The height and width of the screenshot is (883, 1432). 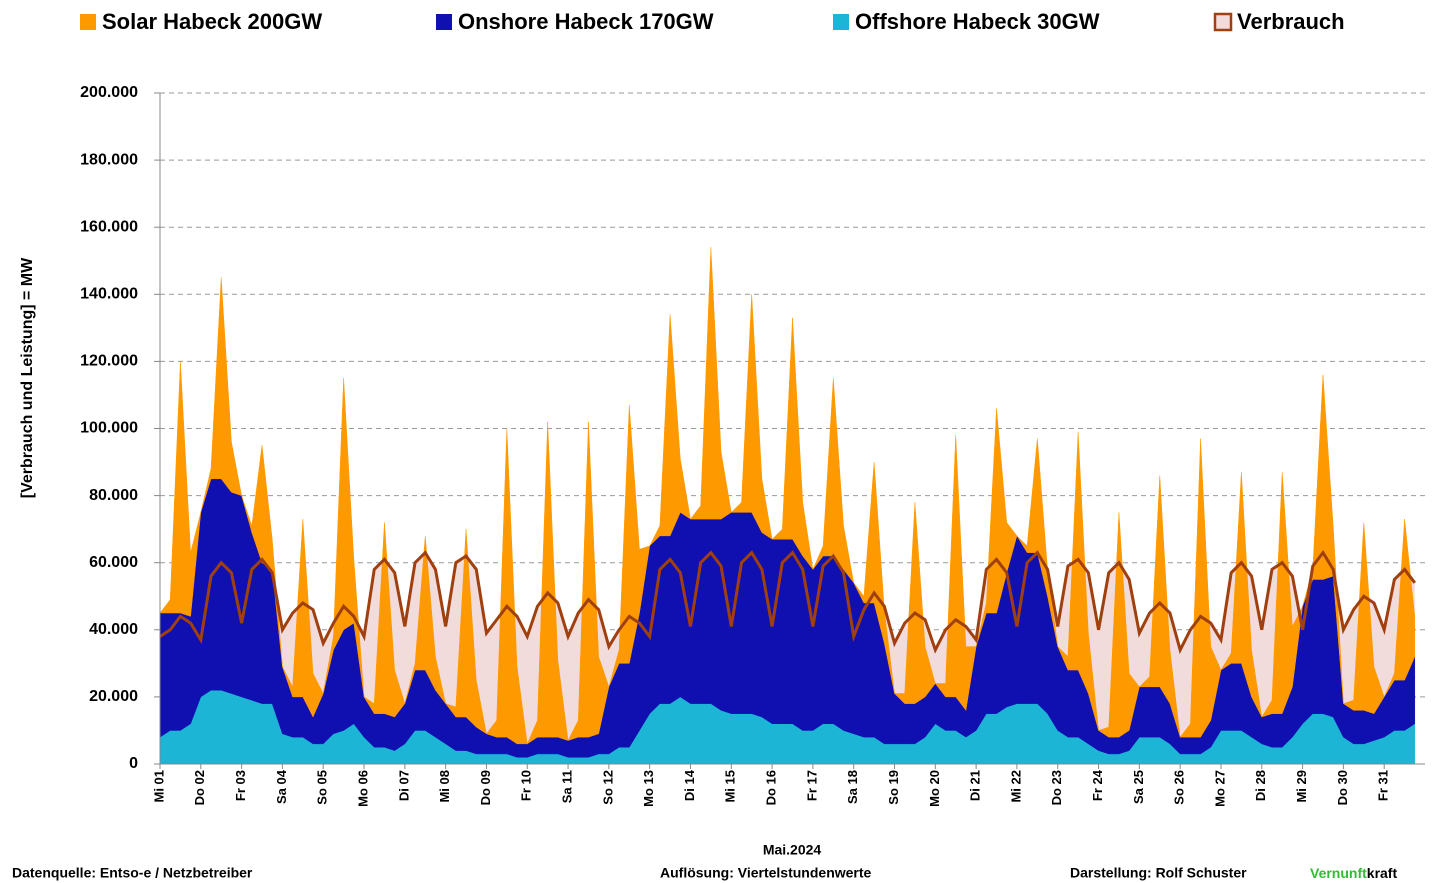 I want to click on y-tick-label: 0, so click(x=133, y=763).